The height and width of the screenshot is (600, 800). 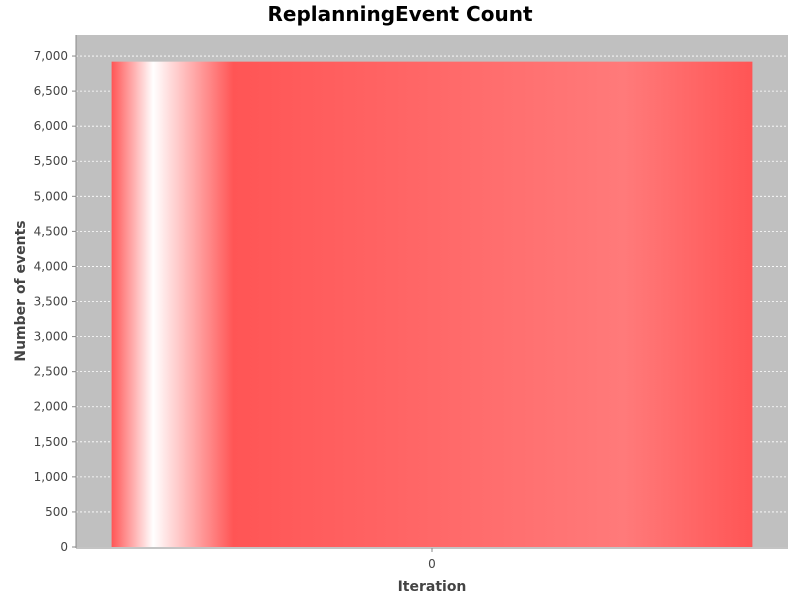 What do you see at coordinates (51, 161) in the screenshot?
I see `y-tick-label: 5,500` at bounding box center [51, 161].